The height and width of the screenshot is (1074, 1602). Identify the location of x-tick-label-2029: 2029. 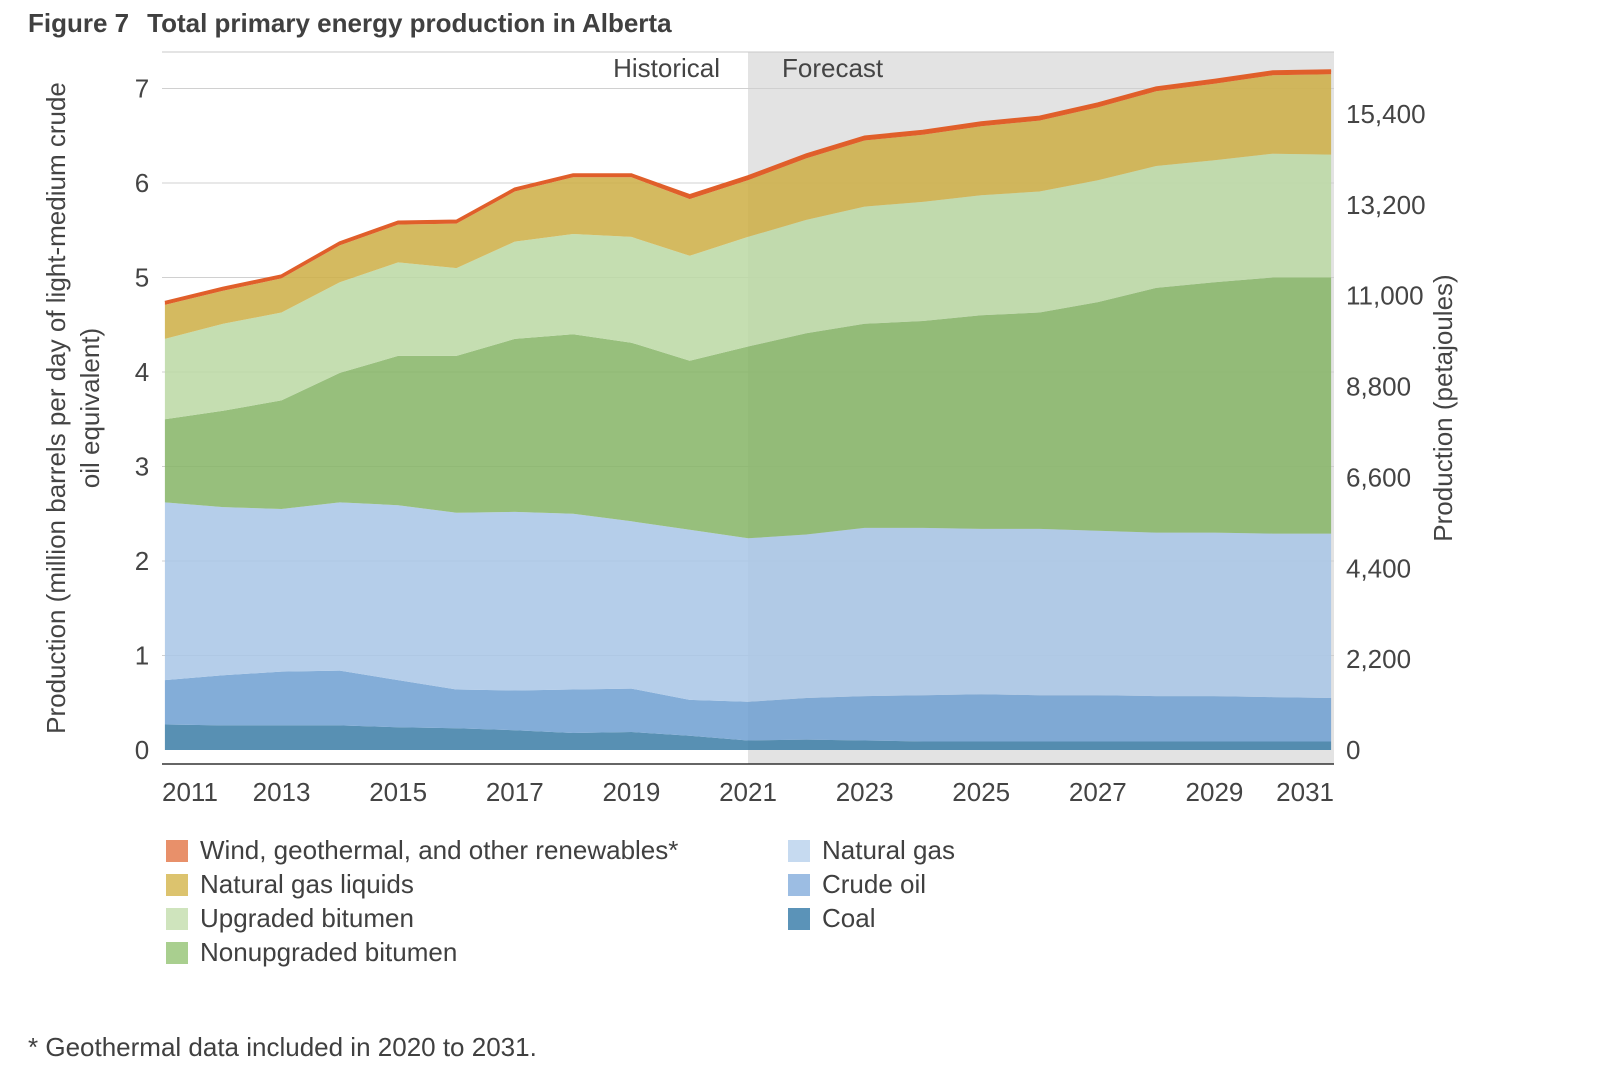
(1215, 792).